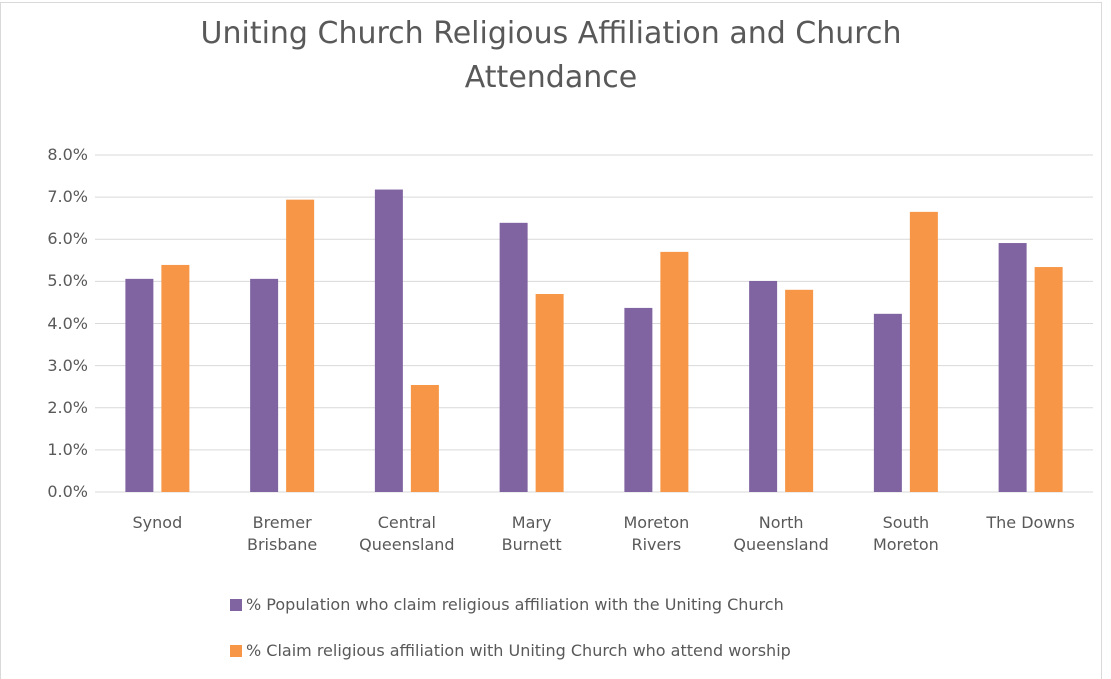 The image size is (1111, 679). What do you see at coordinates (157, 522) in the screenshot?
I see `x-tick-label: Synod` at bounding box center [157, 522].